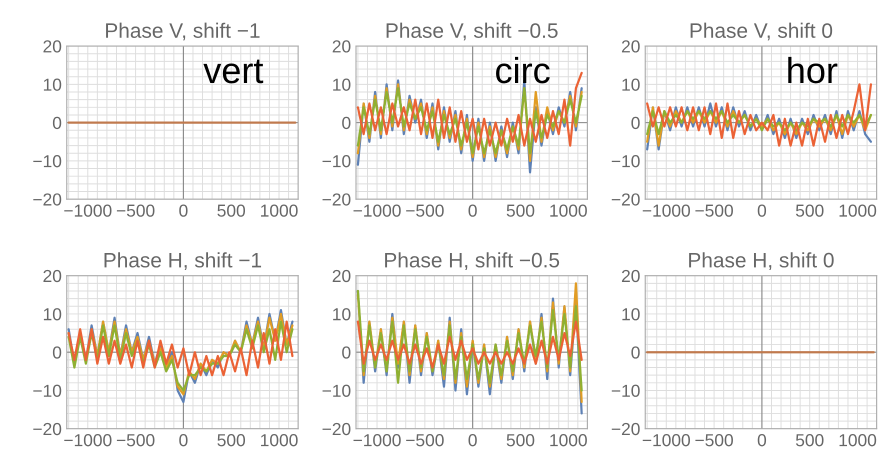  Describe the element at coordinates (183, 261) in the screenshot. I see `chart-title: Phase H, shift −1` at that location.